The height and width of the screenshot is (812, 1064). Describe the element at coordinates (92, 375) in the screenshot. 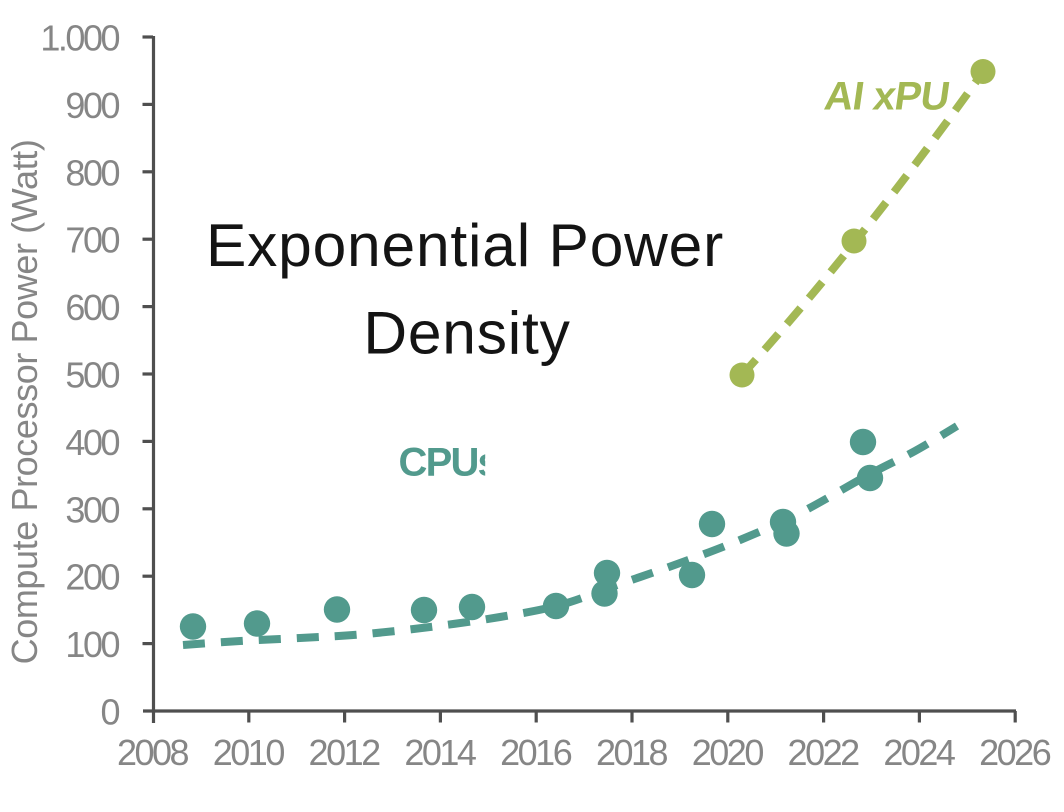

I see `svg-text: 500` at that location.